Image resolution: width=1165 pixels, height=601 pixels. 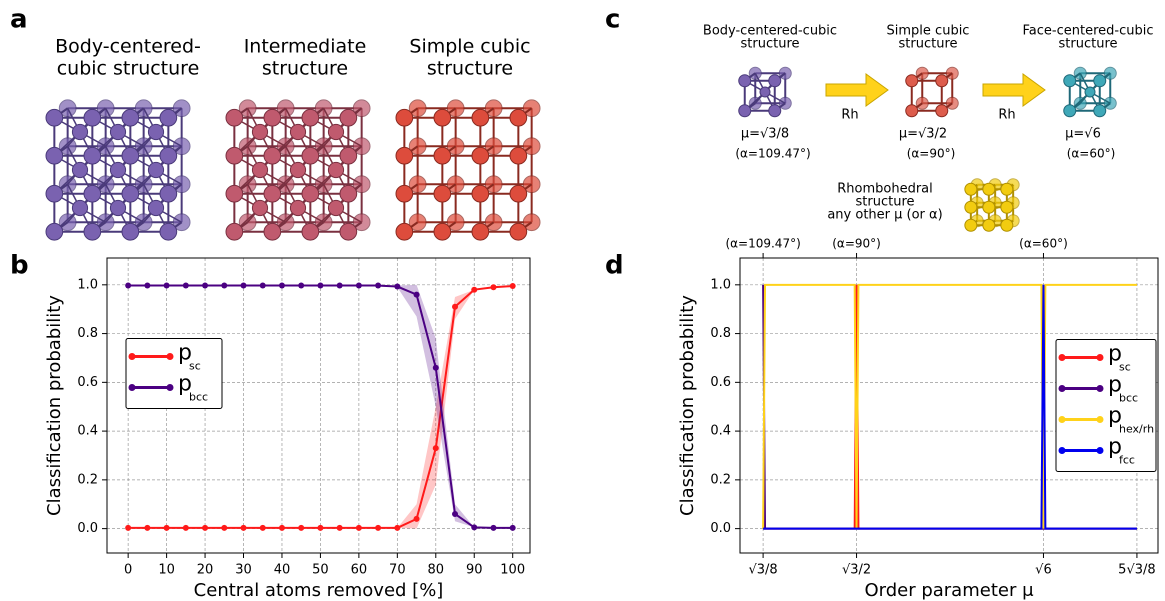 I want to click on x-tick-label: 5√3/8, so click(x=1136, y=570).